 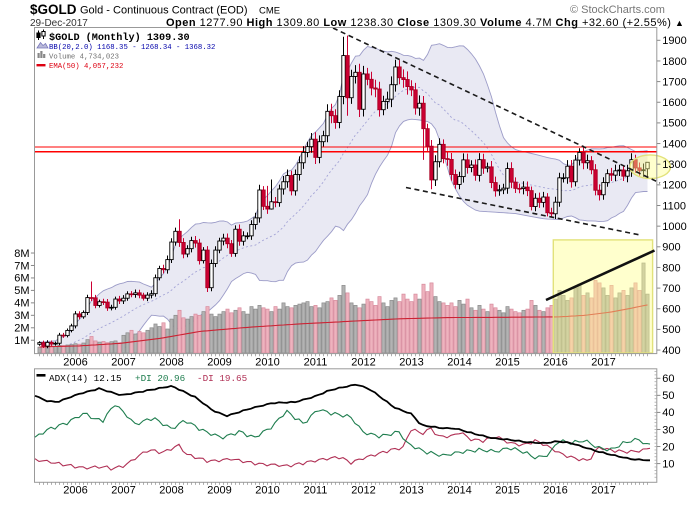 I want to click on svg-text: 8M, so click(x=21, y=254).